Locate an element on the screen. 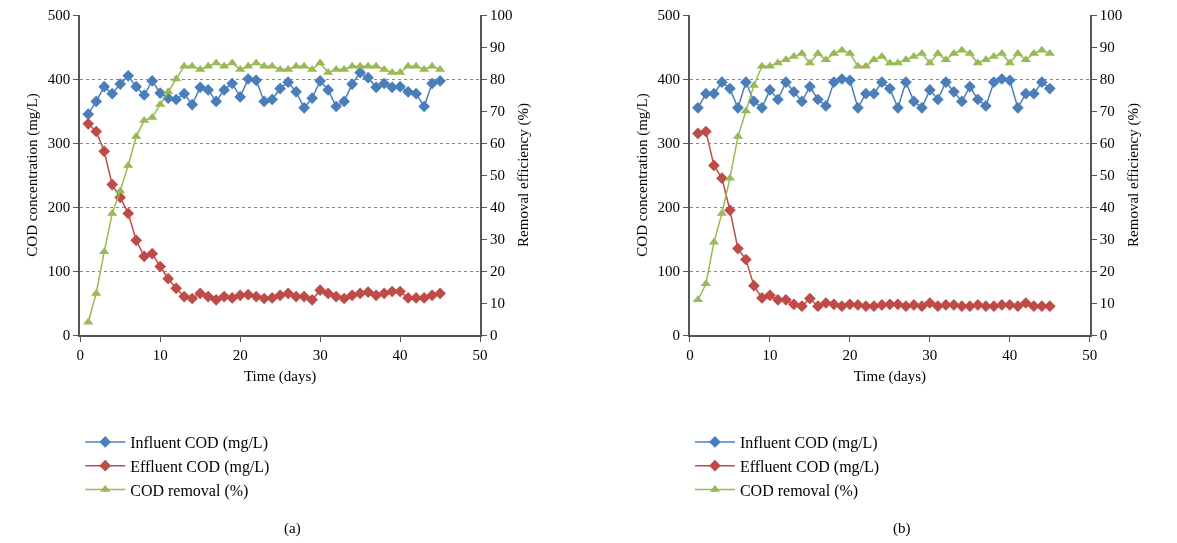  x-tick-label: 50 is located at coordinates (1090, 355).